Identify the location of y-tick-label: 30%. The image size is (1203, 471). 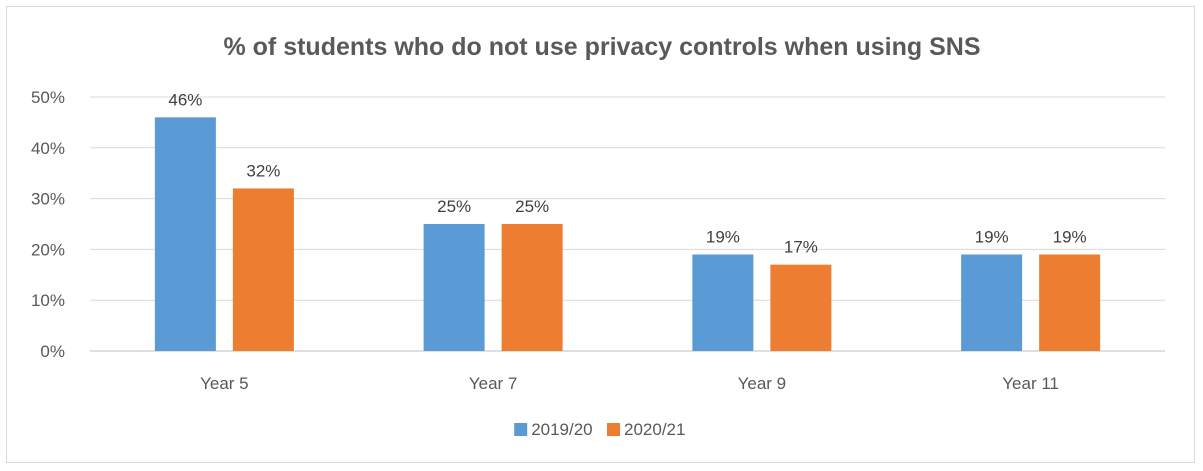
(48, 199).